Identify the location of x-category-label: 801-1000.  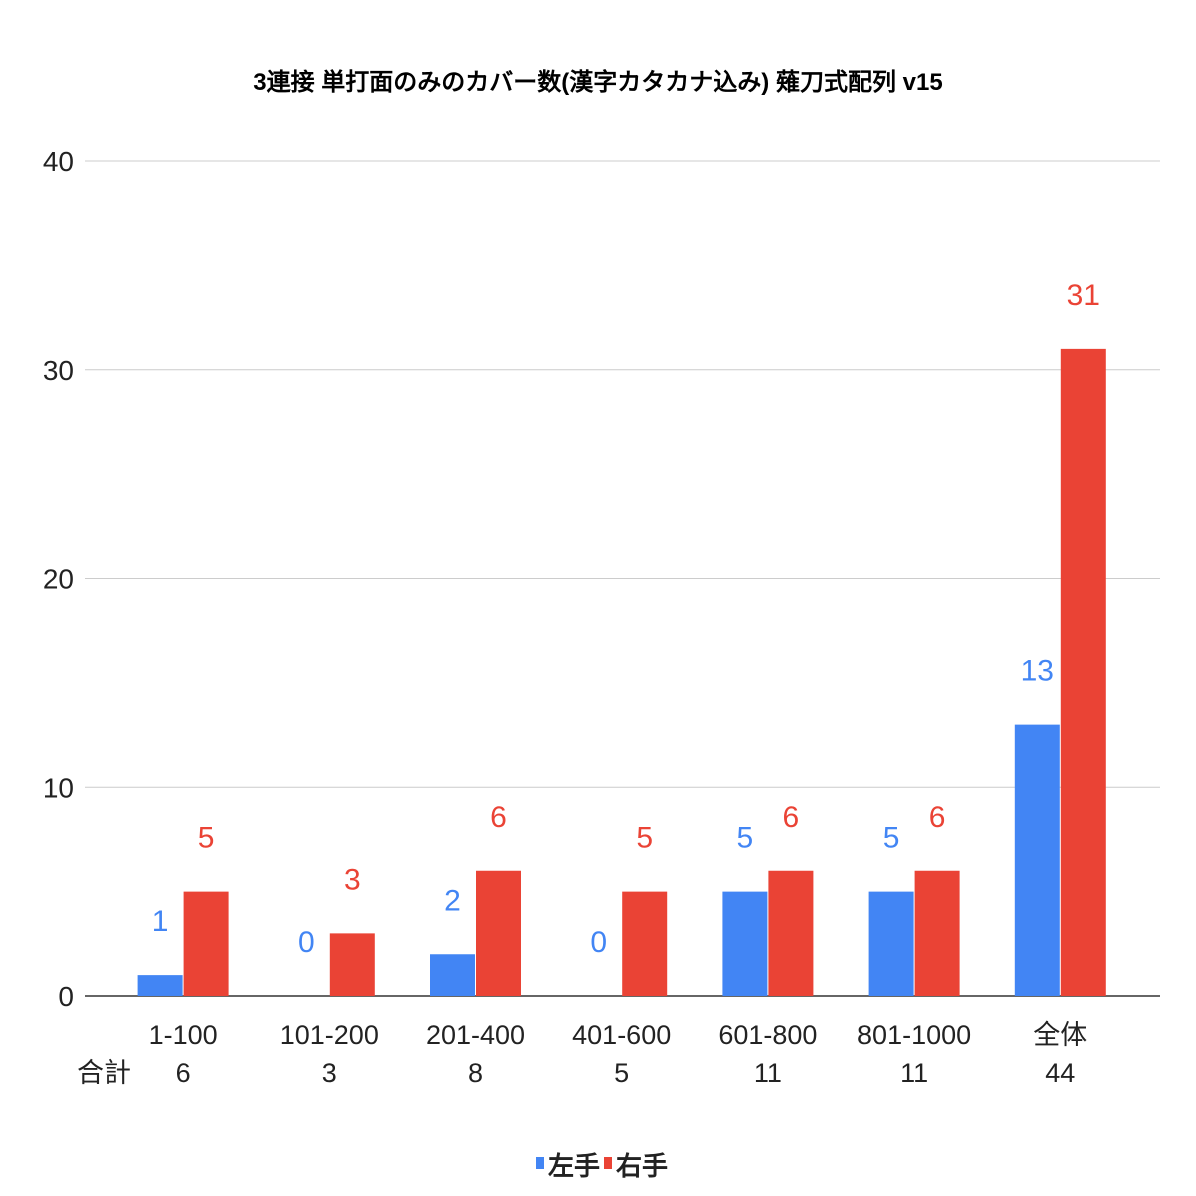
(914, 1035).